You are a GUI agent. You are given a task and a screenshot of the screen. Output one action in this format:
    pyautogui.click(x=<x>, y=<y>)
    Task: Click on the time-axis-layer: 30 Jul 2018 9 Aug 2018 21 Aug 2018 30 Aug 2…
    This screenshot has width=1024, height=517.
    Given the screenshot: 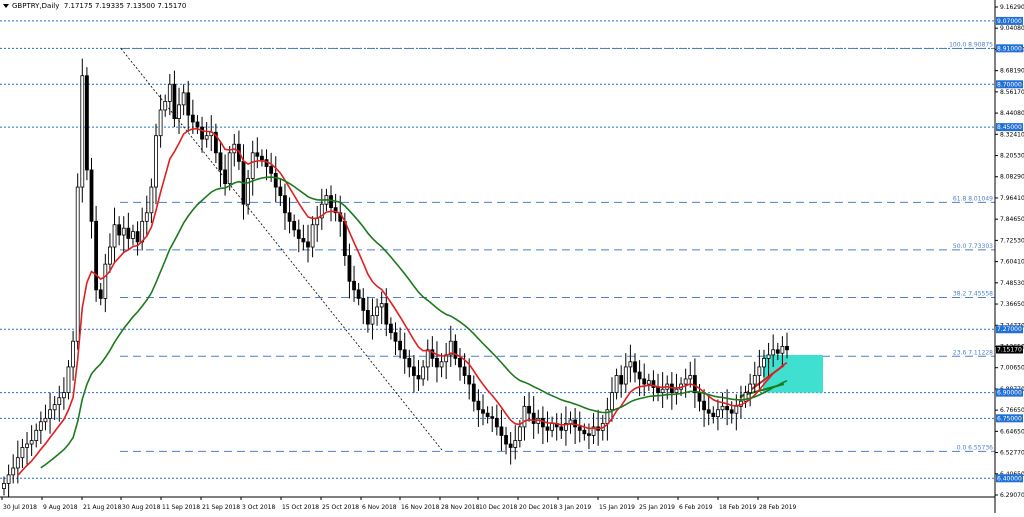 What is the action you would take?
    pyautogui.click(x=497, y=503)
    